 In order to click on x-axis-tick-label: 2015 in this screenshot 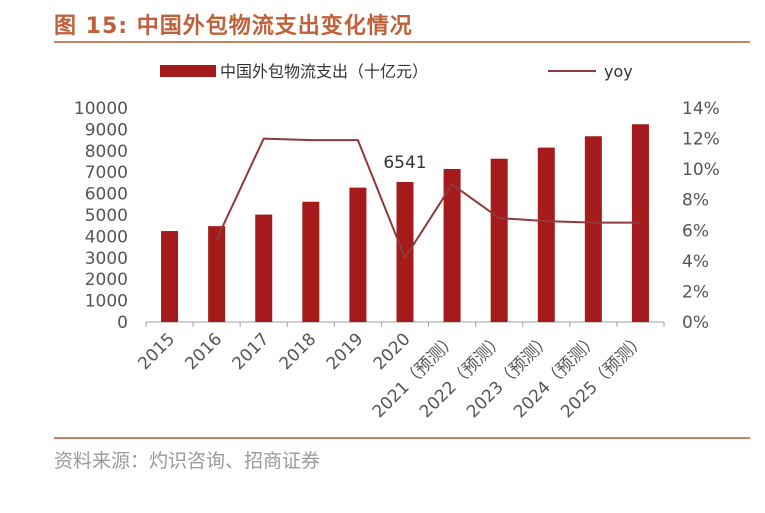, I will do `click(156, 351)`.